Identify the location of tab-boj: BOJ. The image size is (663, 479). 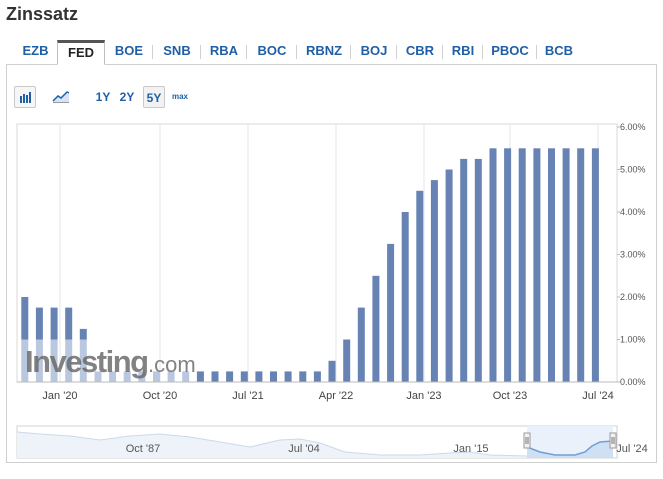
(374, 50).